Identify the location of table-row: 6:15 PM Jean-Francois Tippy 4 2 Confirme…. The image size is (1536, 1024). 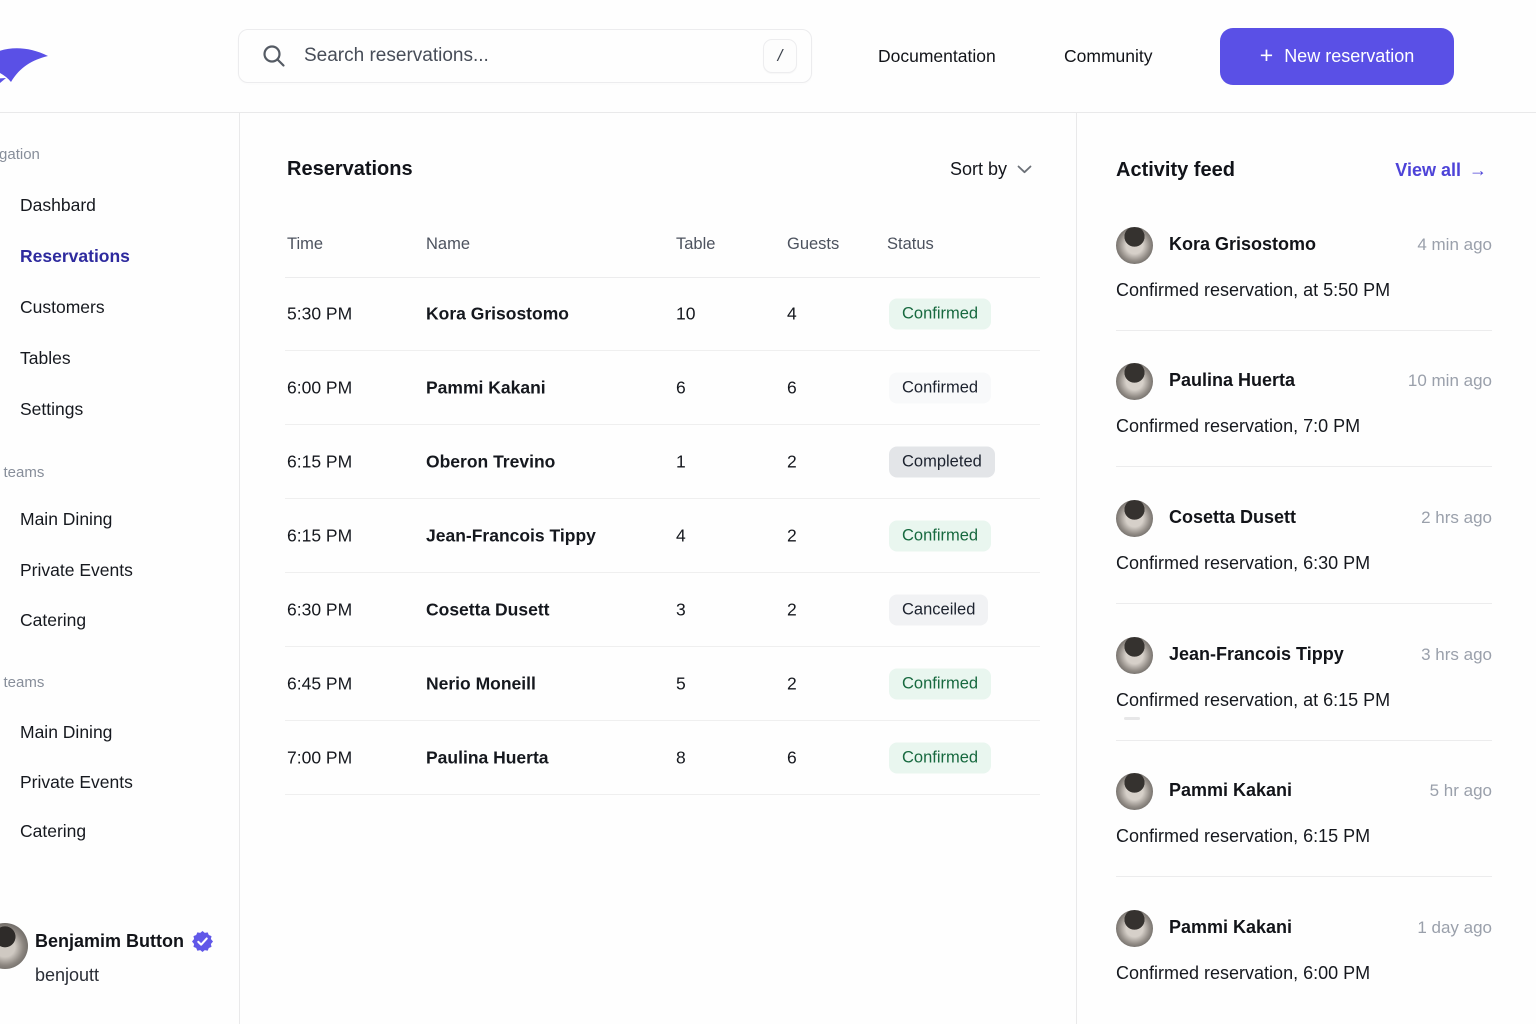
(640, 536).